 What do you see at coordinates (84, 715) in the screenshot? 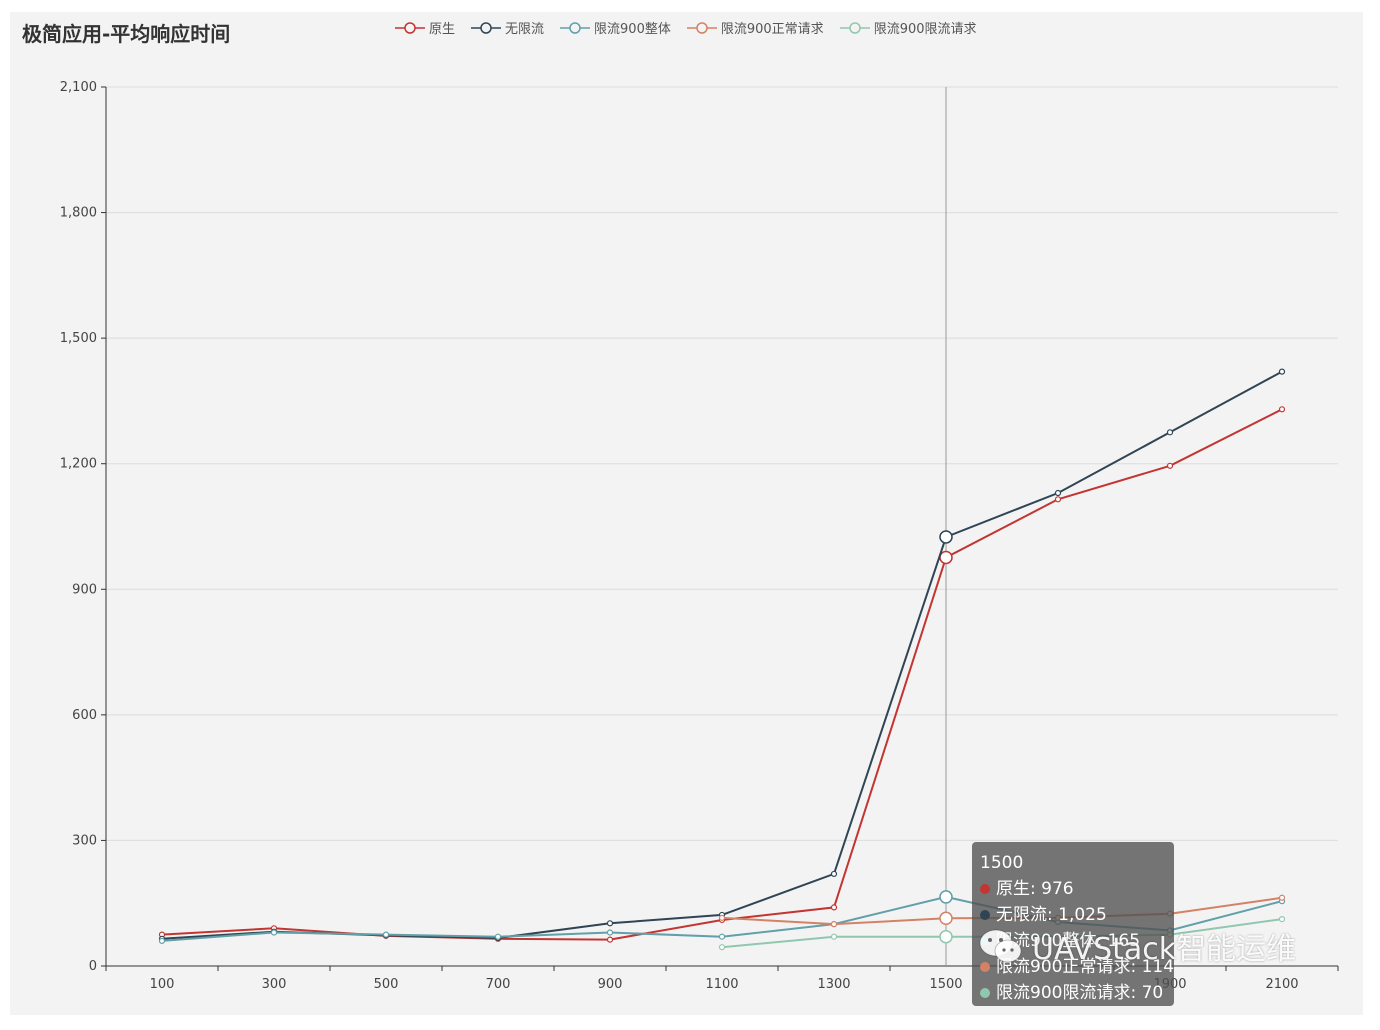
I see `y-tick-label: 600` at bounding box center [84, 715].